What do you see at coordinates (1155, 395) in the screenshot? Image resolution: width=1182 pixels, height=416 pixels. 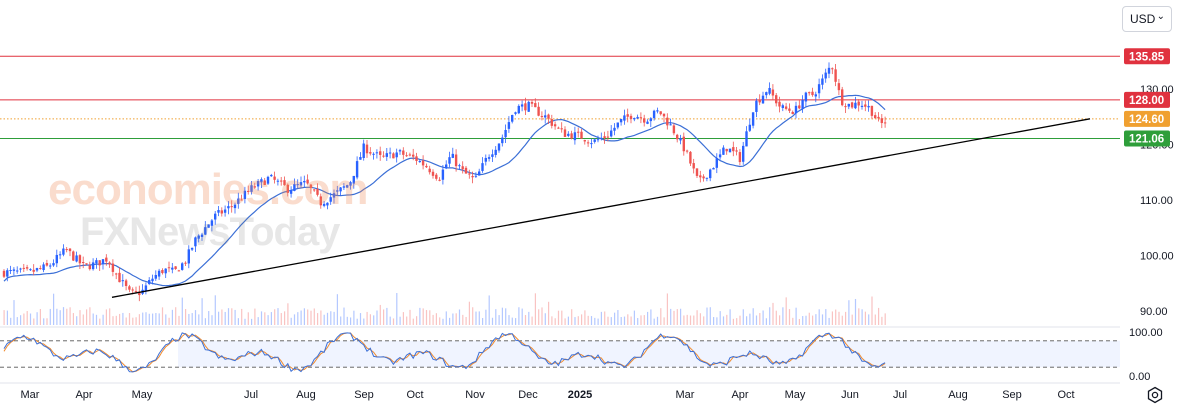 I see `settings-gear-icon` at bounding box center [1155, 395].